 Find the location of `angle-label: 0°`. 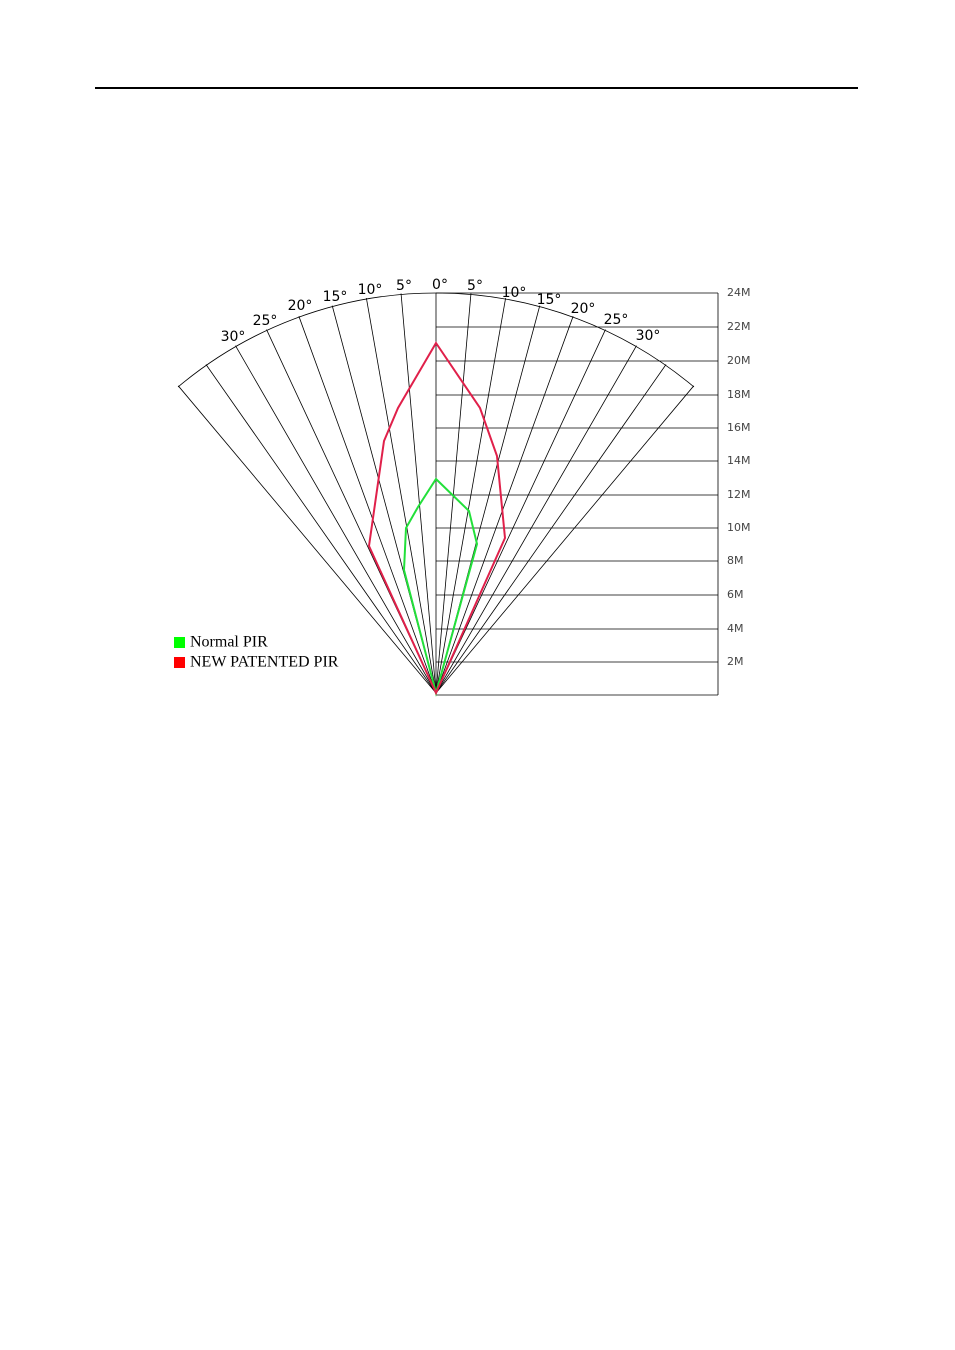

angle-label: 0° is located at coordinates (440, 285).